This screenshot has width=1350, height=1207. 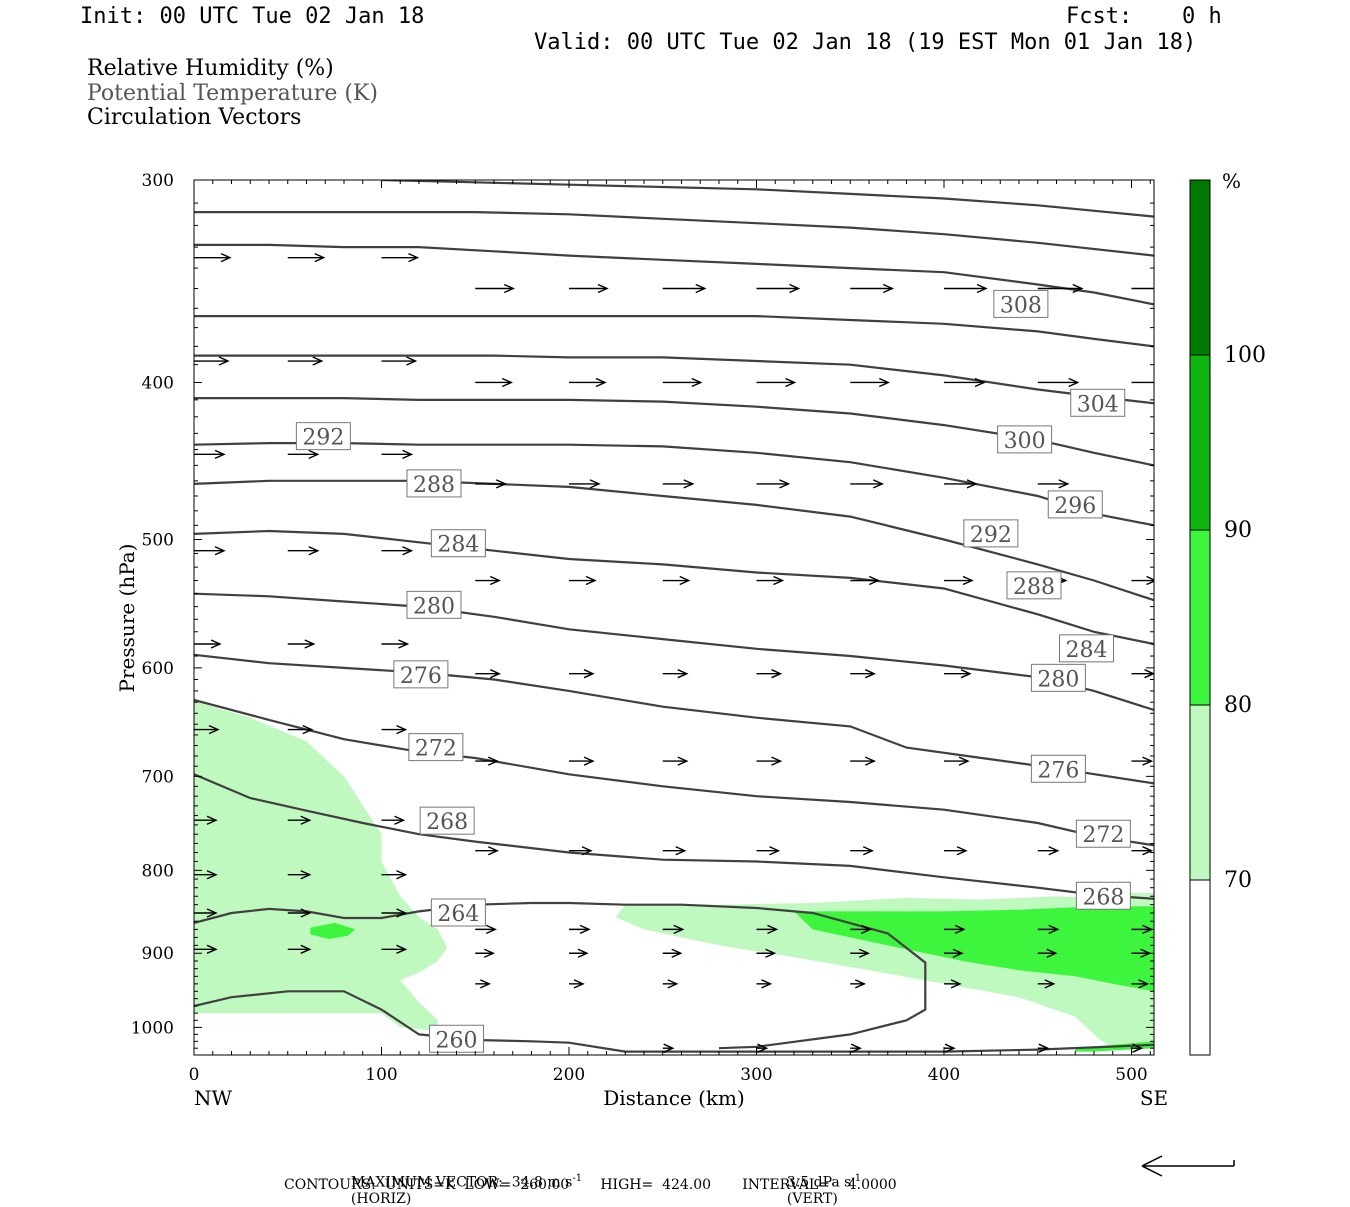 I want to click on contour-label-text: 272, so click(x=1103, y=835).